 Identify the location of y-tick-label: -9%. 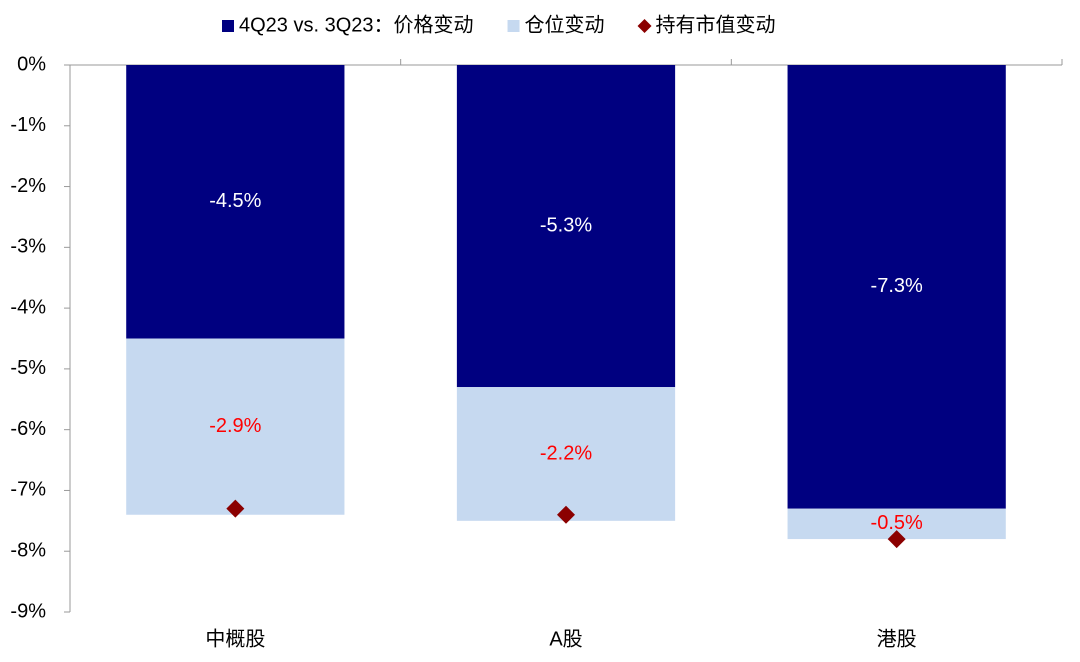
(28, 611).